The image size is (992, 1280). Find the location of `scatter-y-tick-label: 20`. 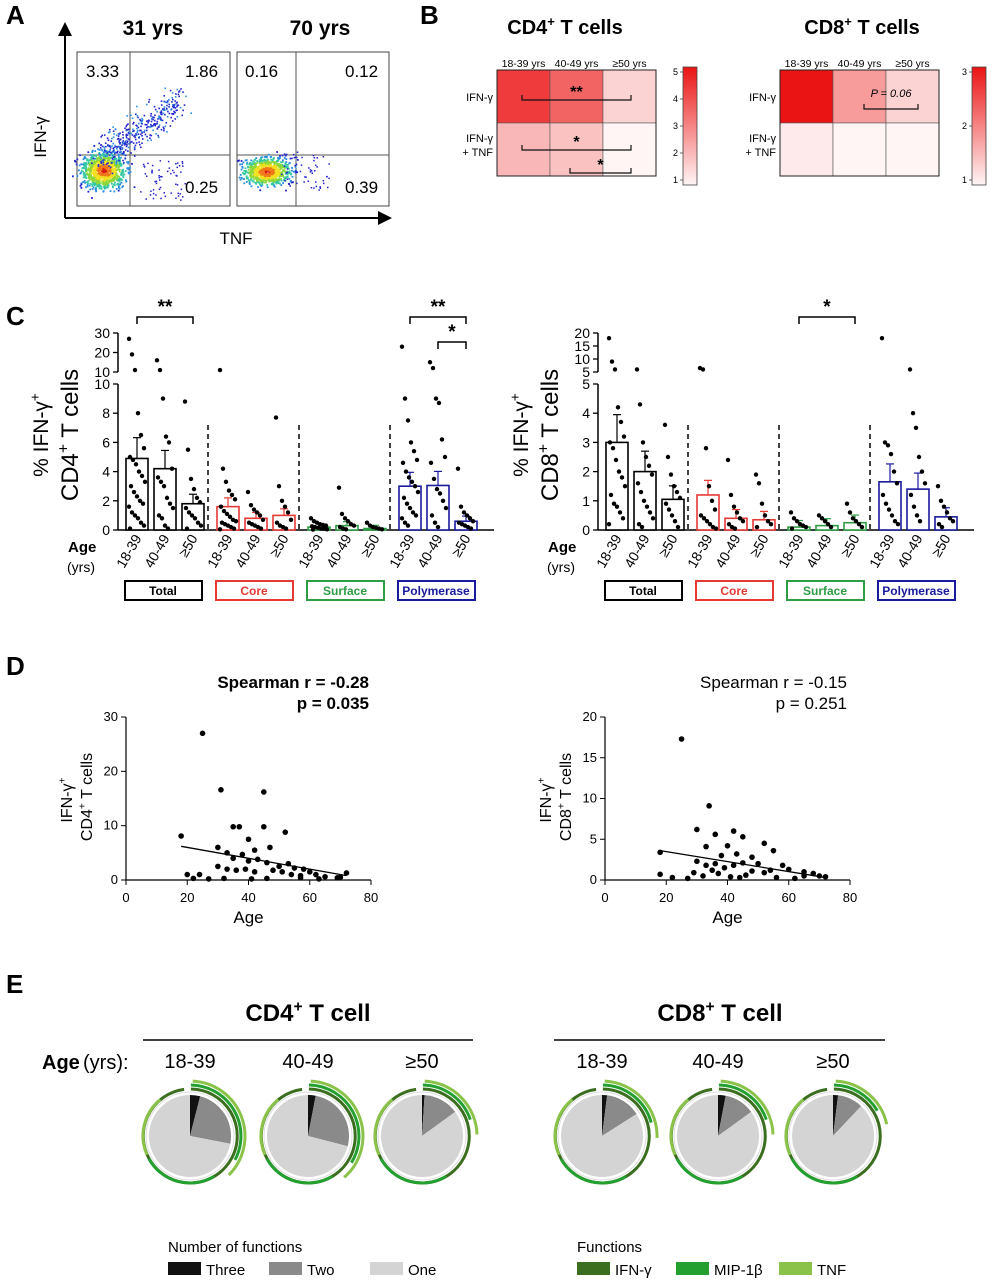

scatter-y-tick-label: 20 is located at coordinates (590, 716).